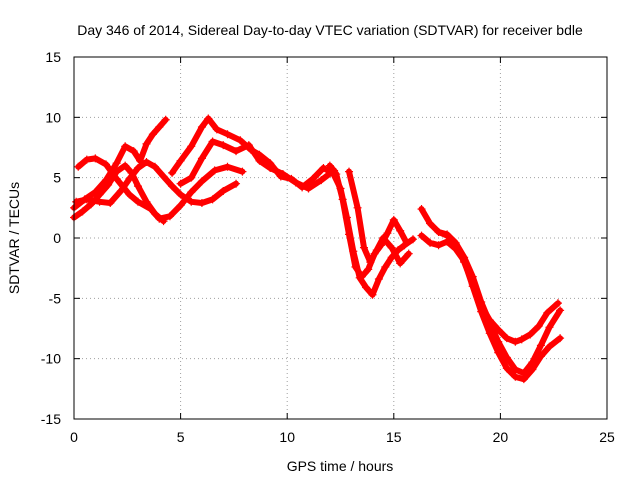 This screenshot has height=480, width=640. I want to click on x-tick-label: 5, so click(181, 437).